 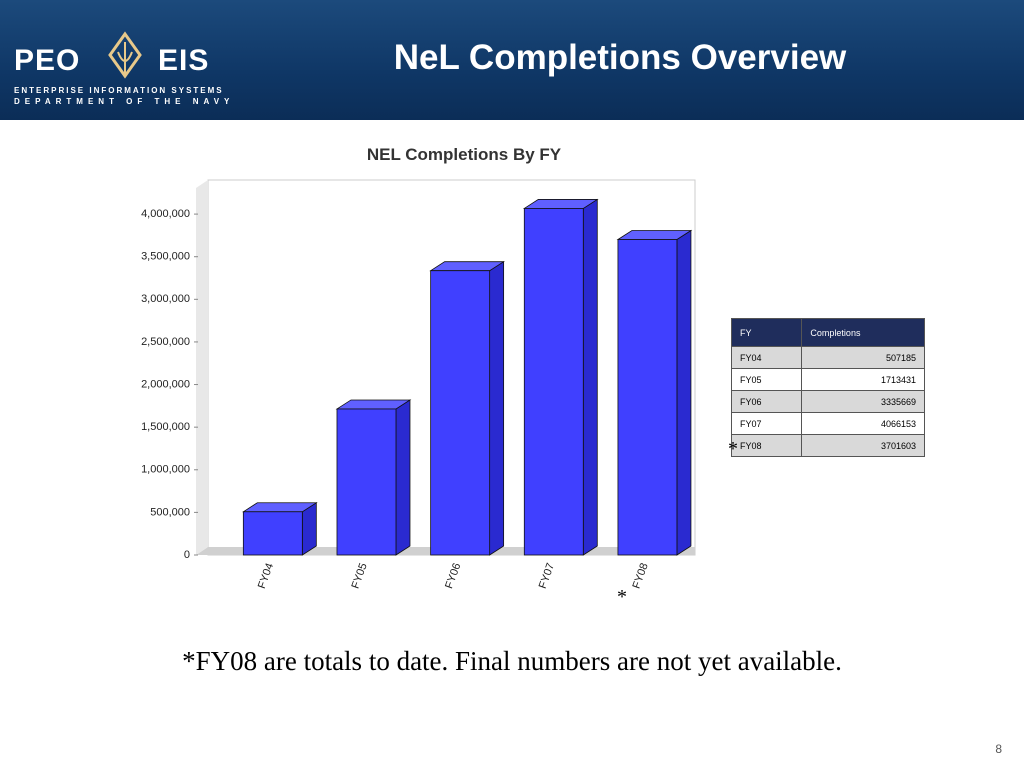 What do you see at coordinates (119, 90) in the screenshot?
I see `logo-subtitle: ENTERPRISE INFORMATION SYSTEMS` at bounding box center [119, 90].